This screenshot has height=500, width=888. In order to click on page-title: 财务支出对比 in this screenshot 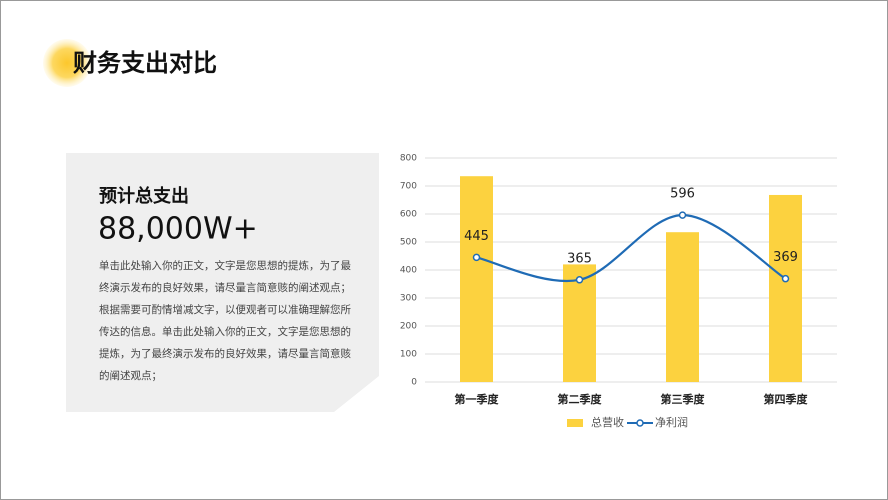, I will do `click(145, 63)`.